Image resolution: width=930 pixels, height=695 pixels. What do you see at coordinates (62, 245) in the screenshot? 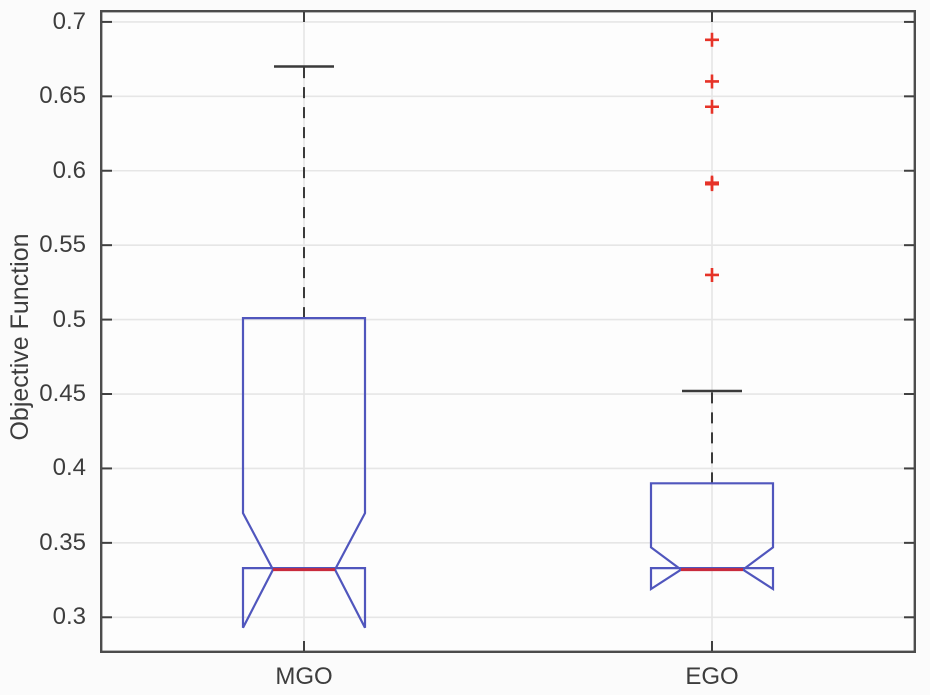
I see `y-tick-label: 0.55` at bounding box center [62, 245].